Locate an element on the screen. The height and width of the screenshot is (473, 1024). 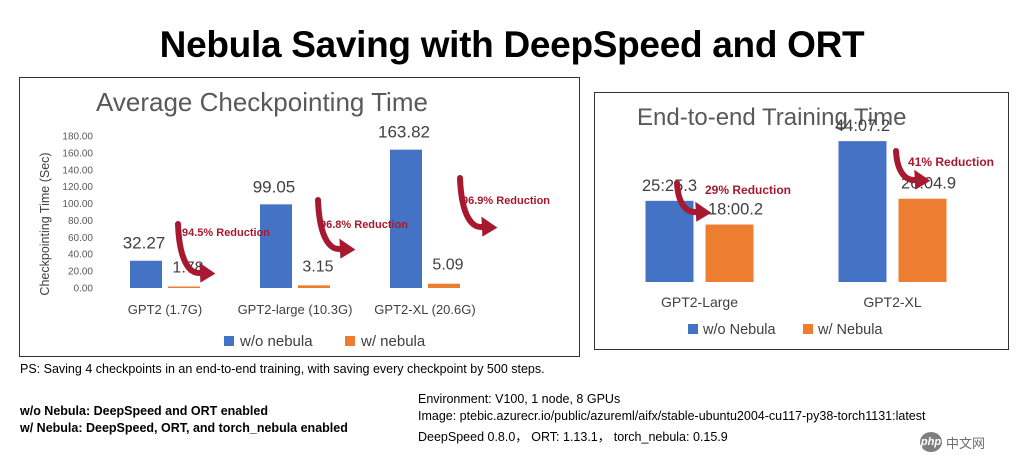
reduction-annotation: 96.9% Reduction is located at coordinates (506, 201).